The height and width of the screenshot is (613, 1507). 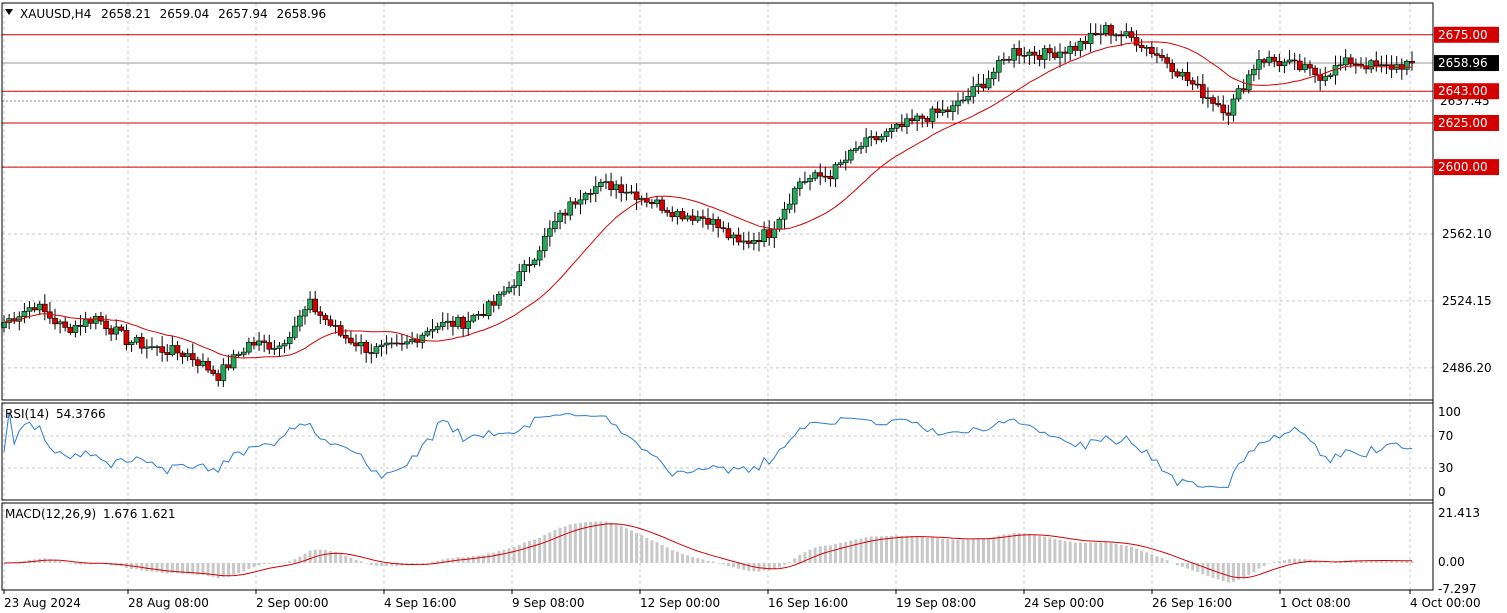 I want to click on level-tag-label: 2643.00, so click(x=1463, y=91).